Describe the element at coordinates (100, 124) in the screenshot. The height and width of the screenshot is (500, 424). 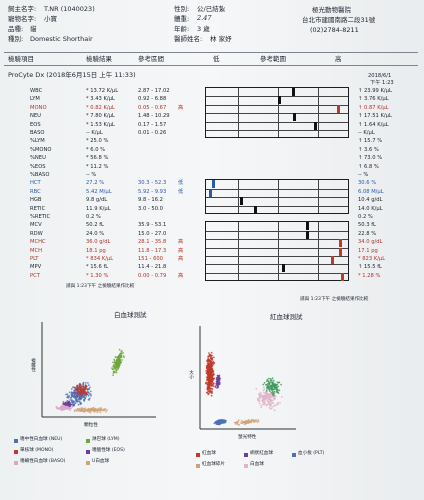
I see `row-result-value: * 1.53 K/μL` at that location.